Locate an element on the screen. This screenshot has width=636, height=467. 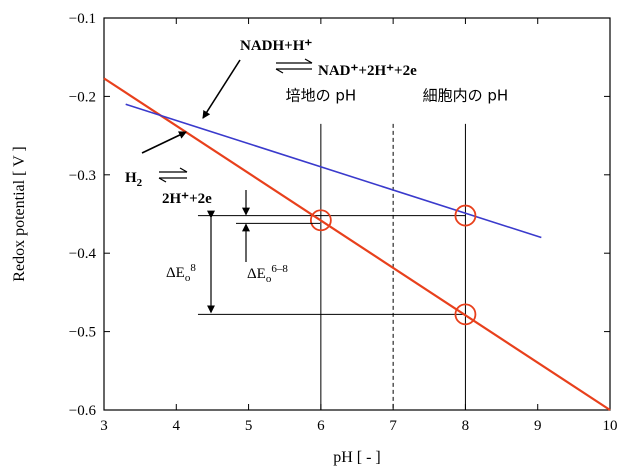
h2-label: H2 is located at coordinates (134, 179).